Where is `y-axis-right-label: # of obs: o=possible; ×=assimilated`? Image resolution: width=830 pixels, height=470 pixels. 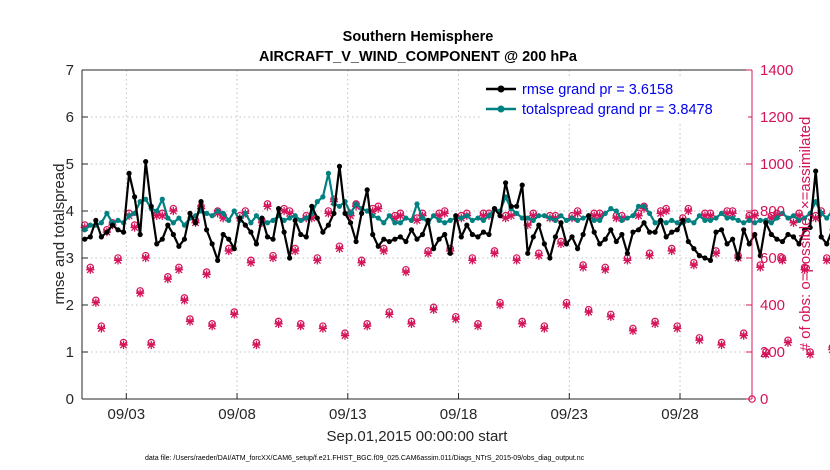 y-axis-right-label: # of obs: o=possible; ×=assimilated is located at coordinates (805, 234).